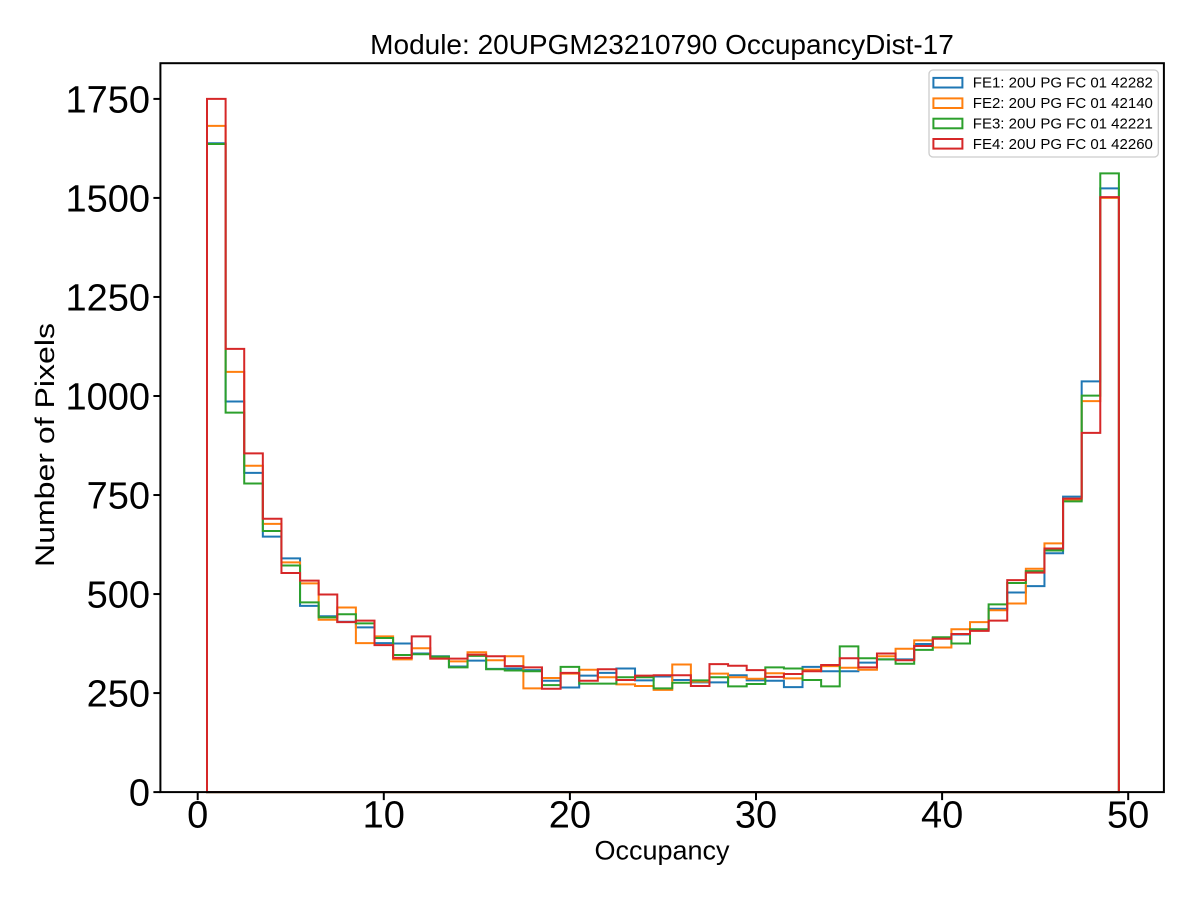 This screenshot has width=1200, height=905. What do you see at coordinates (45, 445) in the screenshot?
I see `svg-text: Number of Pixels` at bounding box center [45, 445].